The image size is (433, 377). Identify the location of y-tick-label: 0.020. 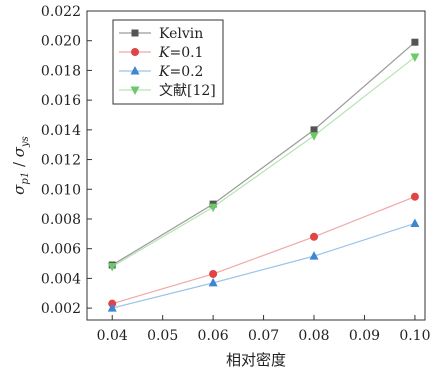
(61, 42).